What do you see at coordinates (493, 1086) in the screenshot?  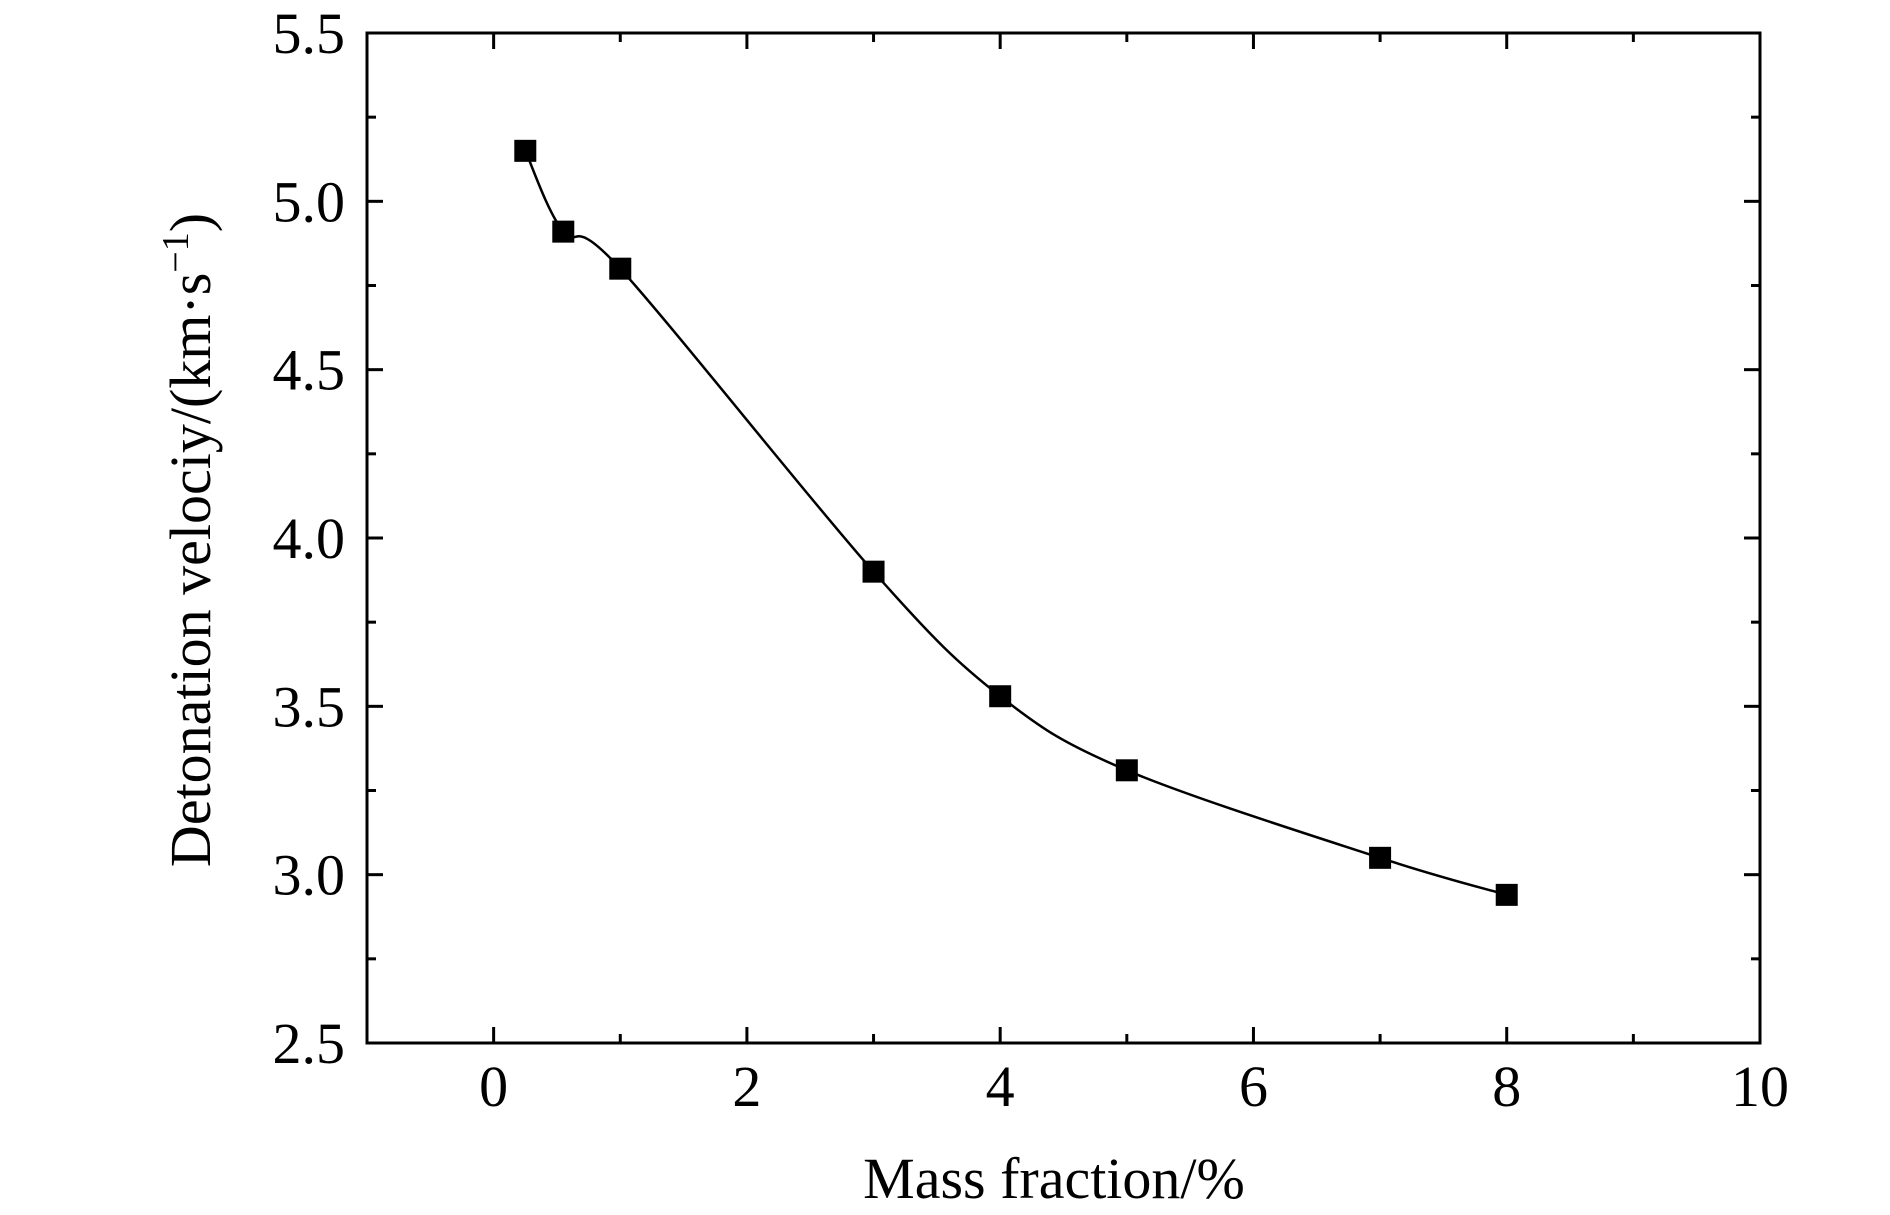 I see `x-tick-label: 0` at bounding box center [493, 1086].